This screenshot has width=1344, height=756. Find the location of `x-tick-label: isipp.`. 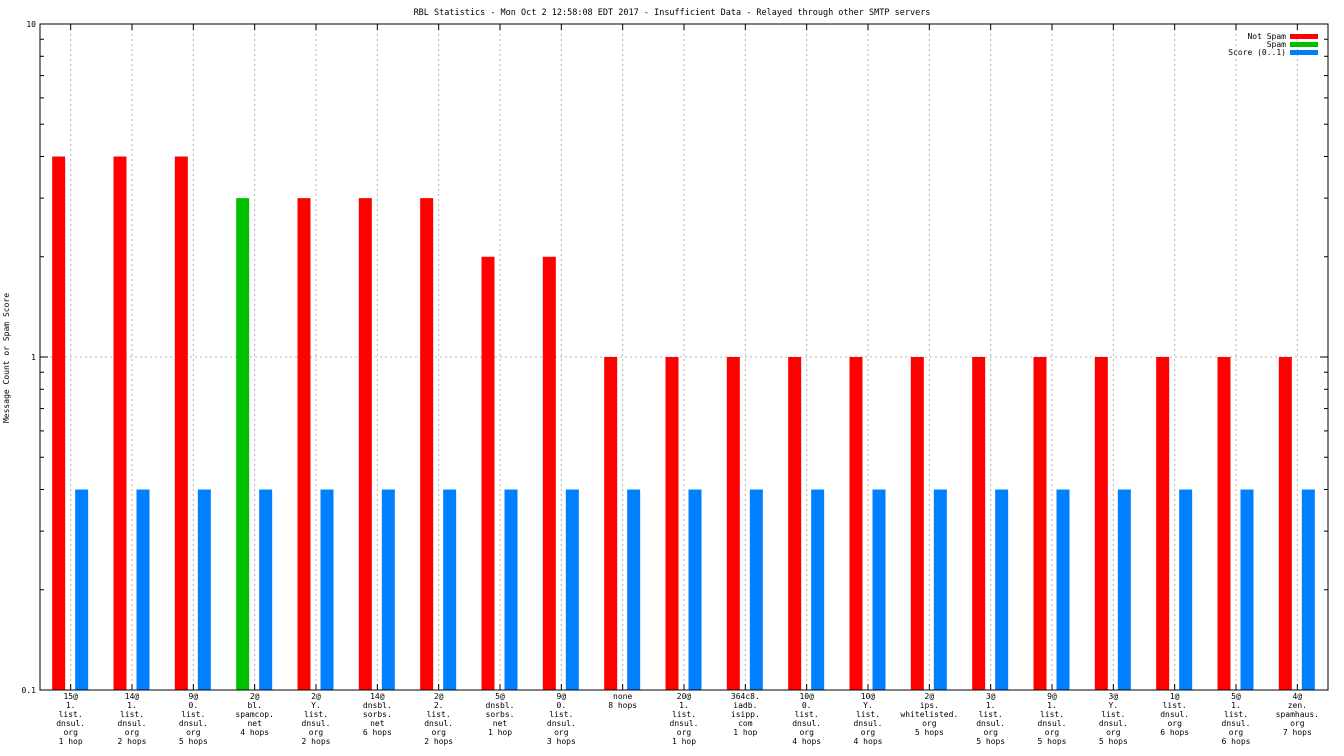

x-tick-label: isipp. is located at coordinates (745, 714).